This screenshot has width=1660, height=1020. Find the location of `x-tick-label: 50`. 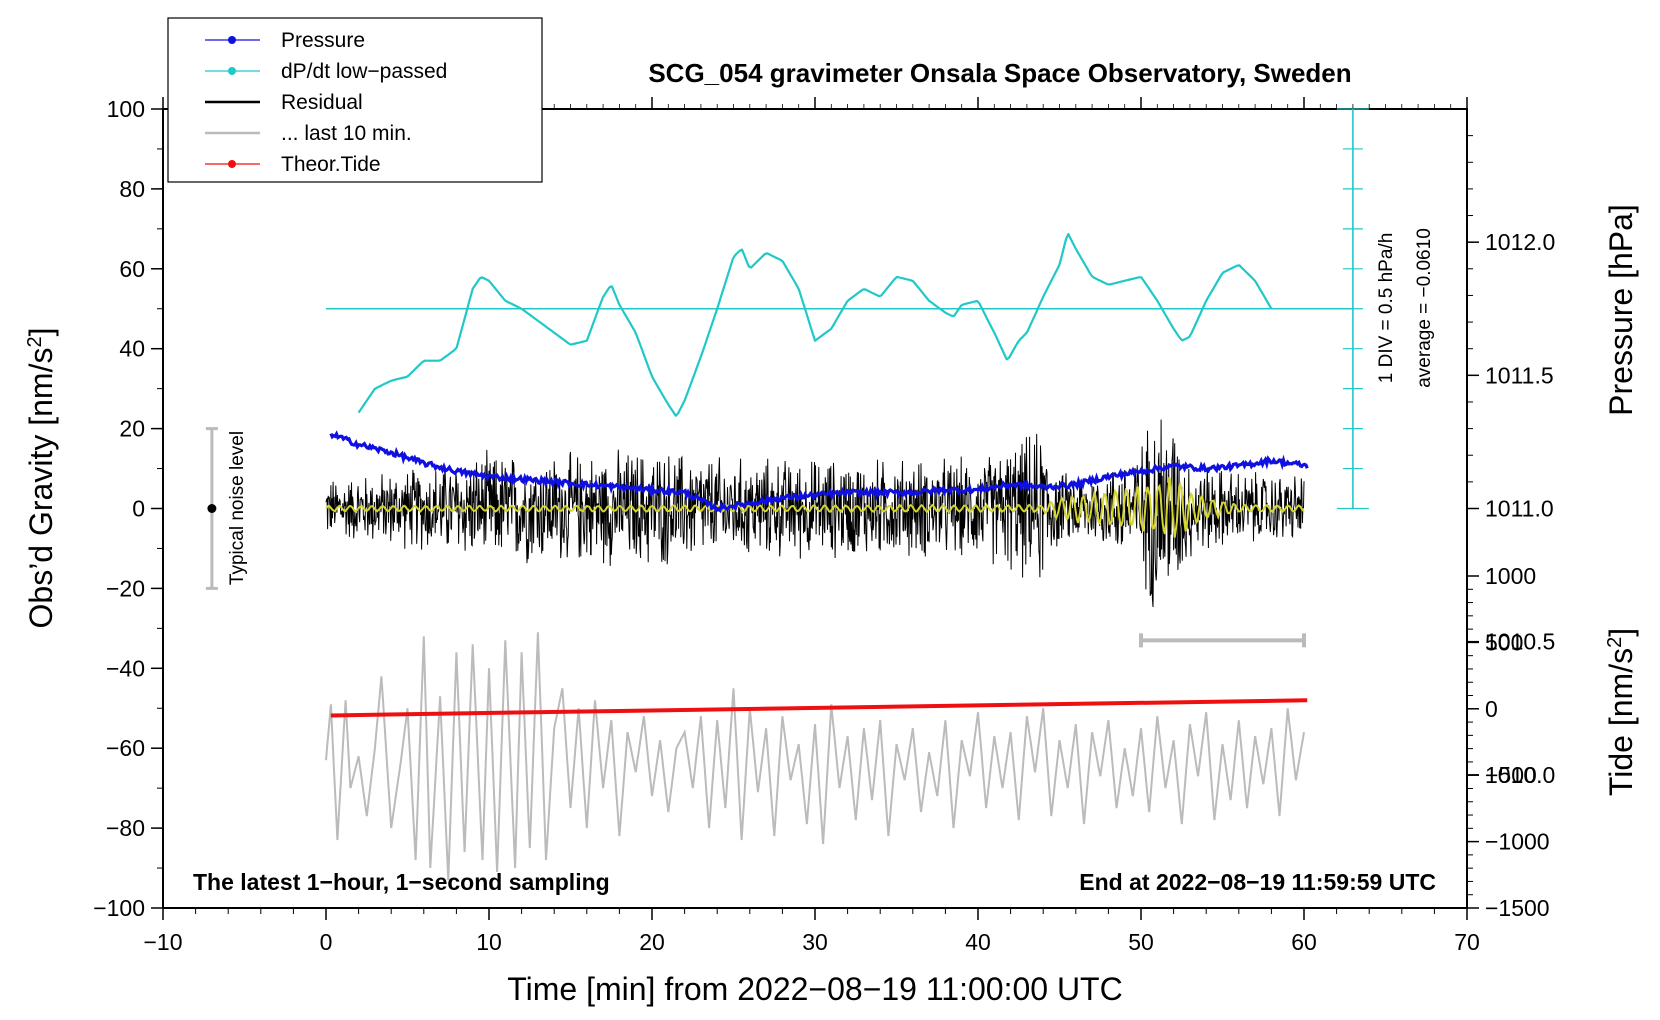

x-tick-label: 50 is located at coordinates (1141, 942).